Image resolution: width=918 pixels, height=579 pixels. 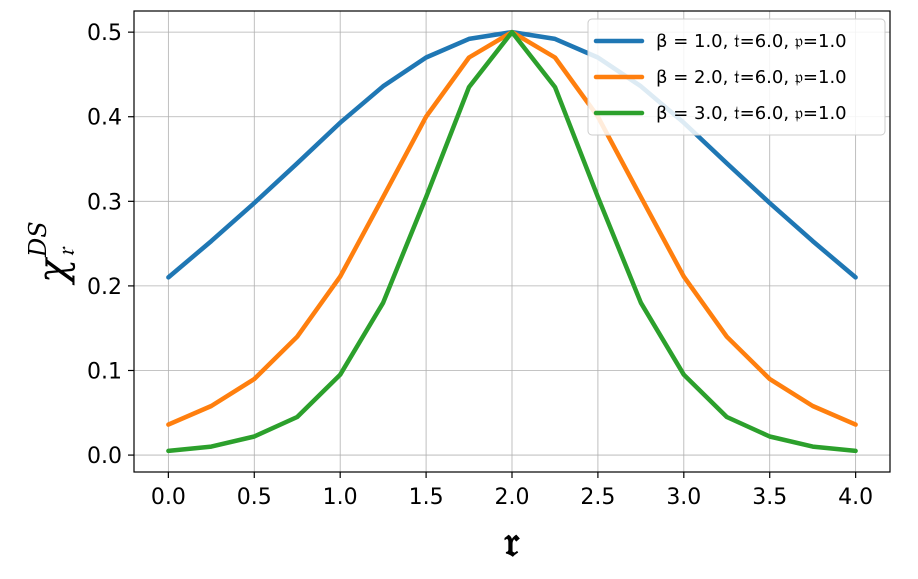 What do you see at coordinates (340, 497) in the screenshot?
I see `x-tick-label: 1.0` at bounding box center [340, 497].